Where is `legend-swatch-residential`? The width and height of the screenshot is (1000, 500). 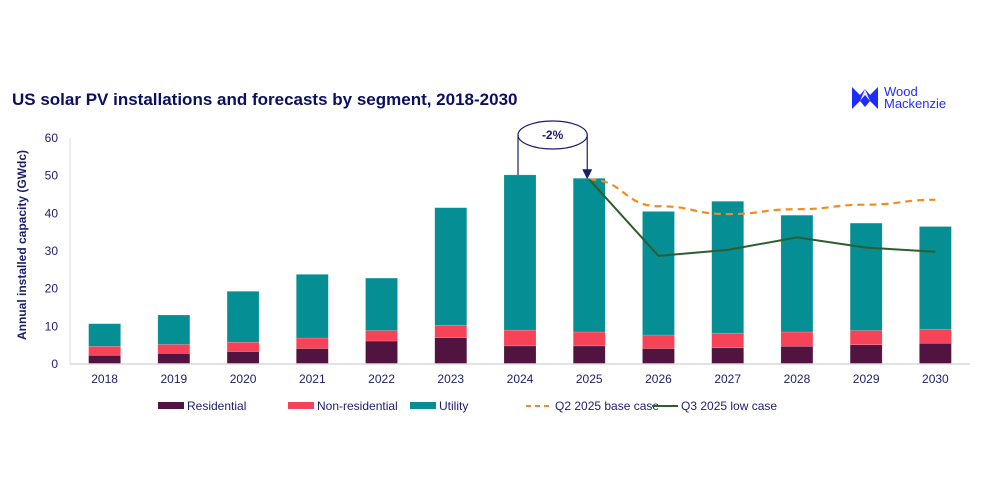
legend-swatch-residential is located at coordinates (171, 405).